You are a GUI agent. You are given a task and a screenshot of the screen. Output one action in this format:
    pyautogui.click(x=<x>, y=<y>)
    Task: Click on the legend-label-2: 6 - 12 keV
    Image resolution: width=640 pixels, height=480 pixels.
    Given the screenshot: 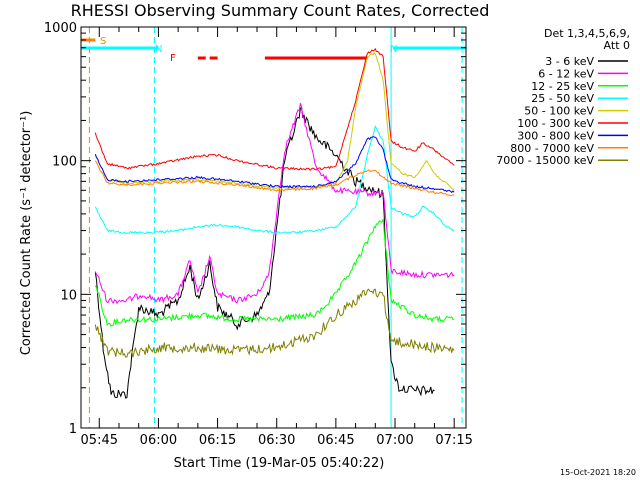 What is the action you would take?
    pyautogui.click(x=566, y=73)
    